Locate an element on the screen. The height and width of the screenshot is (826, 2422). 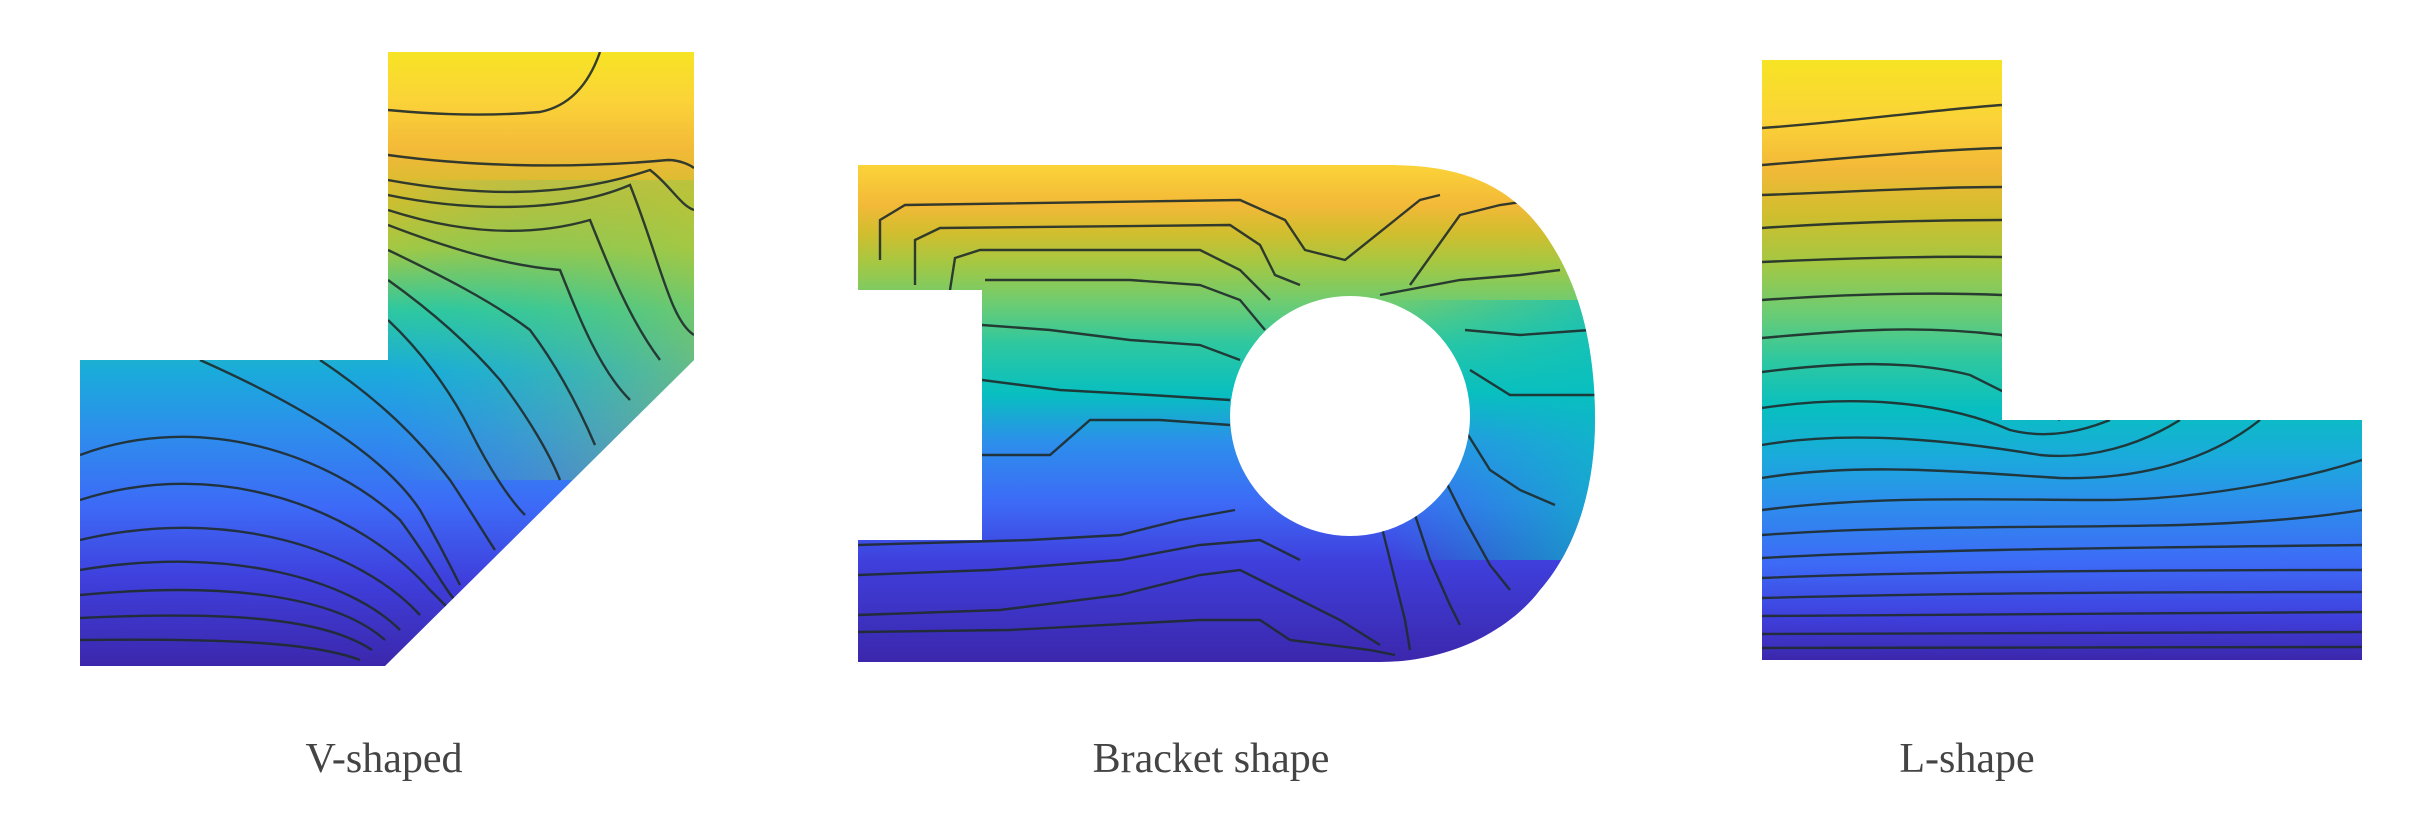
caption-v-shaped: V-shaped is located at coordinates (384, 759).